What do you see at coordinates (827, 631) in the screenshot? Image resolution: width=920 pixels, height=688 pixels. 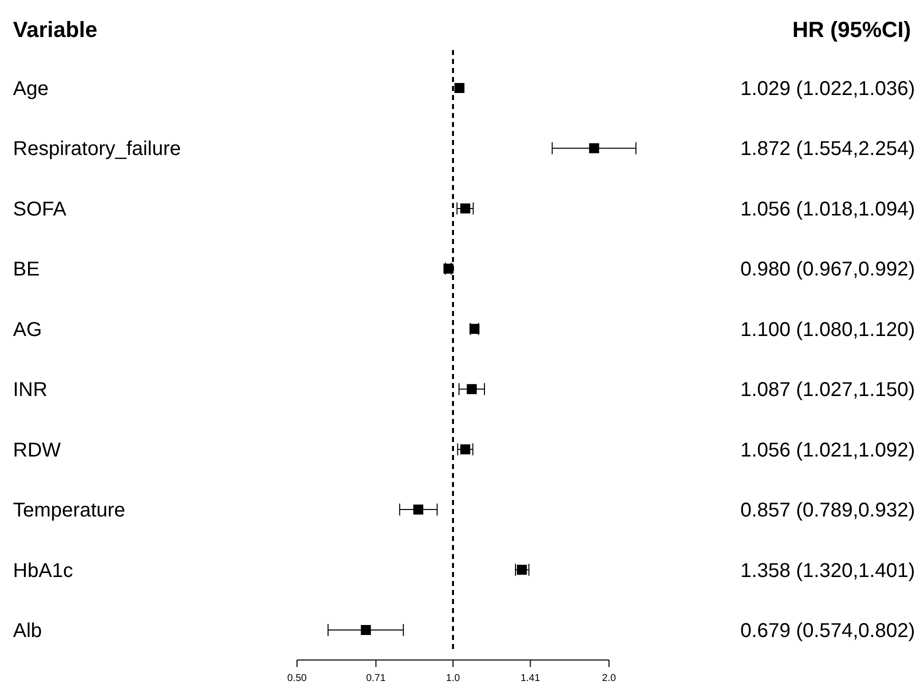 I see `data-label: 0.679 (0.574,0.802)` at bounding box center [827, 631].